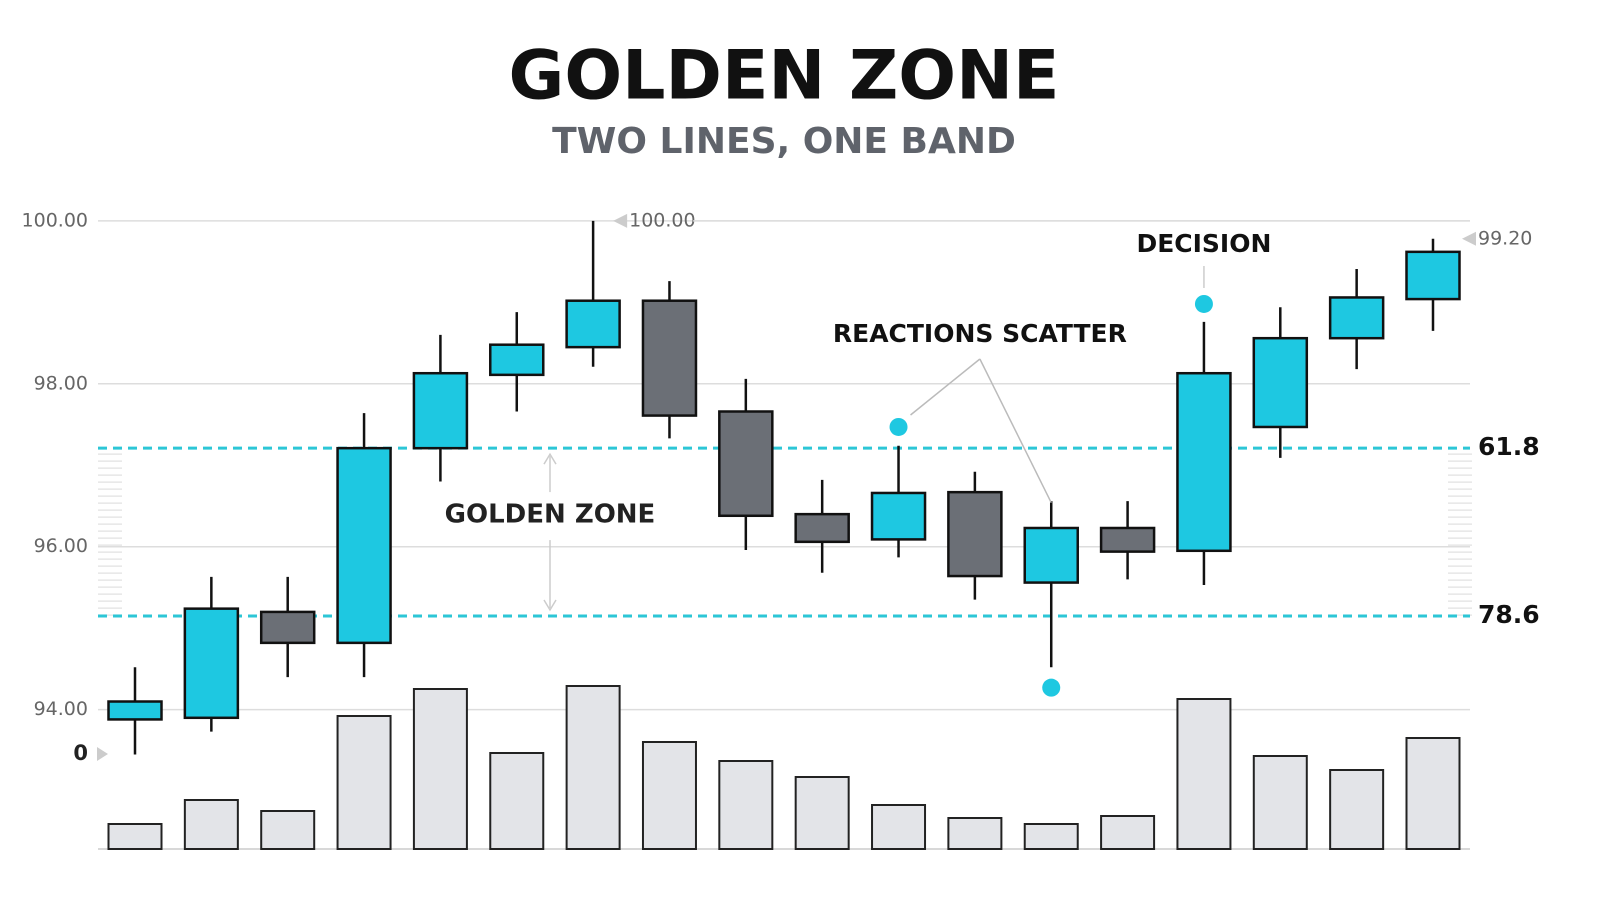 The height and width of the screenshot is (914, 1600). Describe the element at coordinates (550, 515) in the screenshot. I see `zone-label: GOLDEN ZONE` at that location.